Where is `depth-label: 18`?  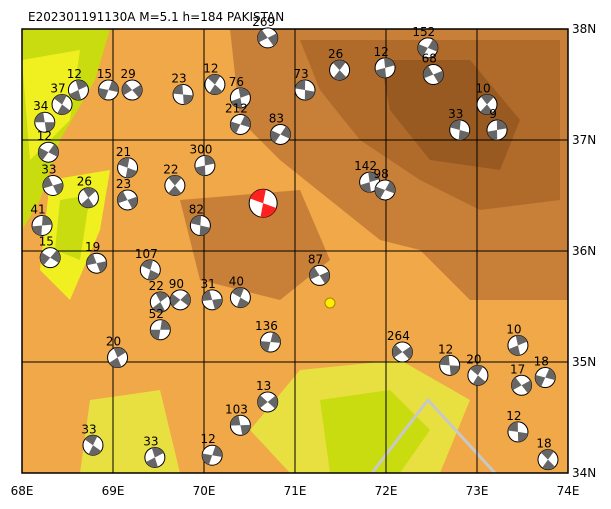
depth-label: 18 is located at coordinates (543, 444).